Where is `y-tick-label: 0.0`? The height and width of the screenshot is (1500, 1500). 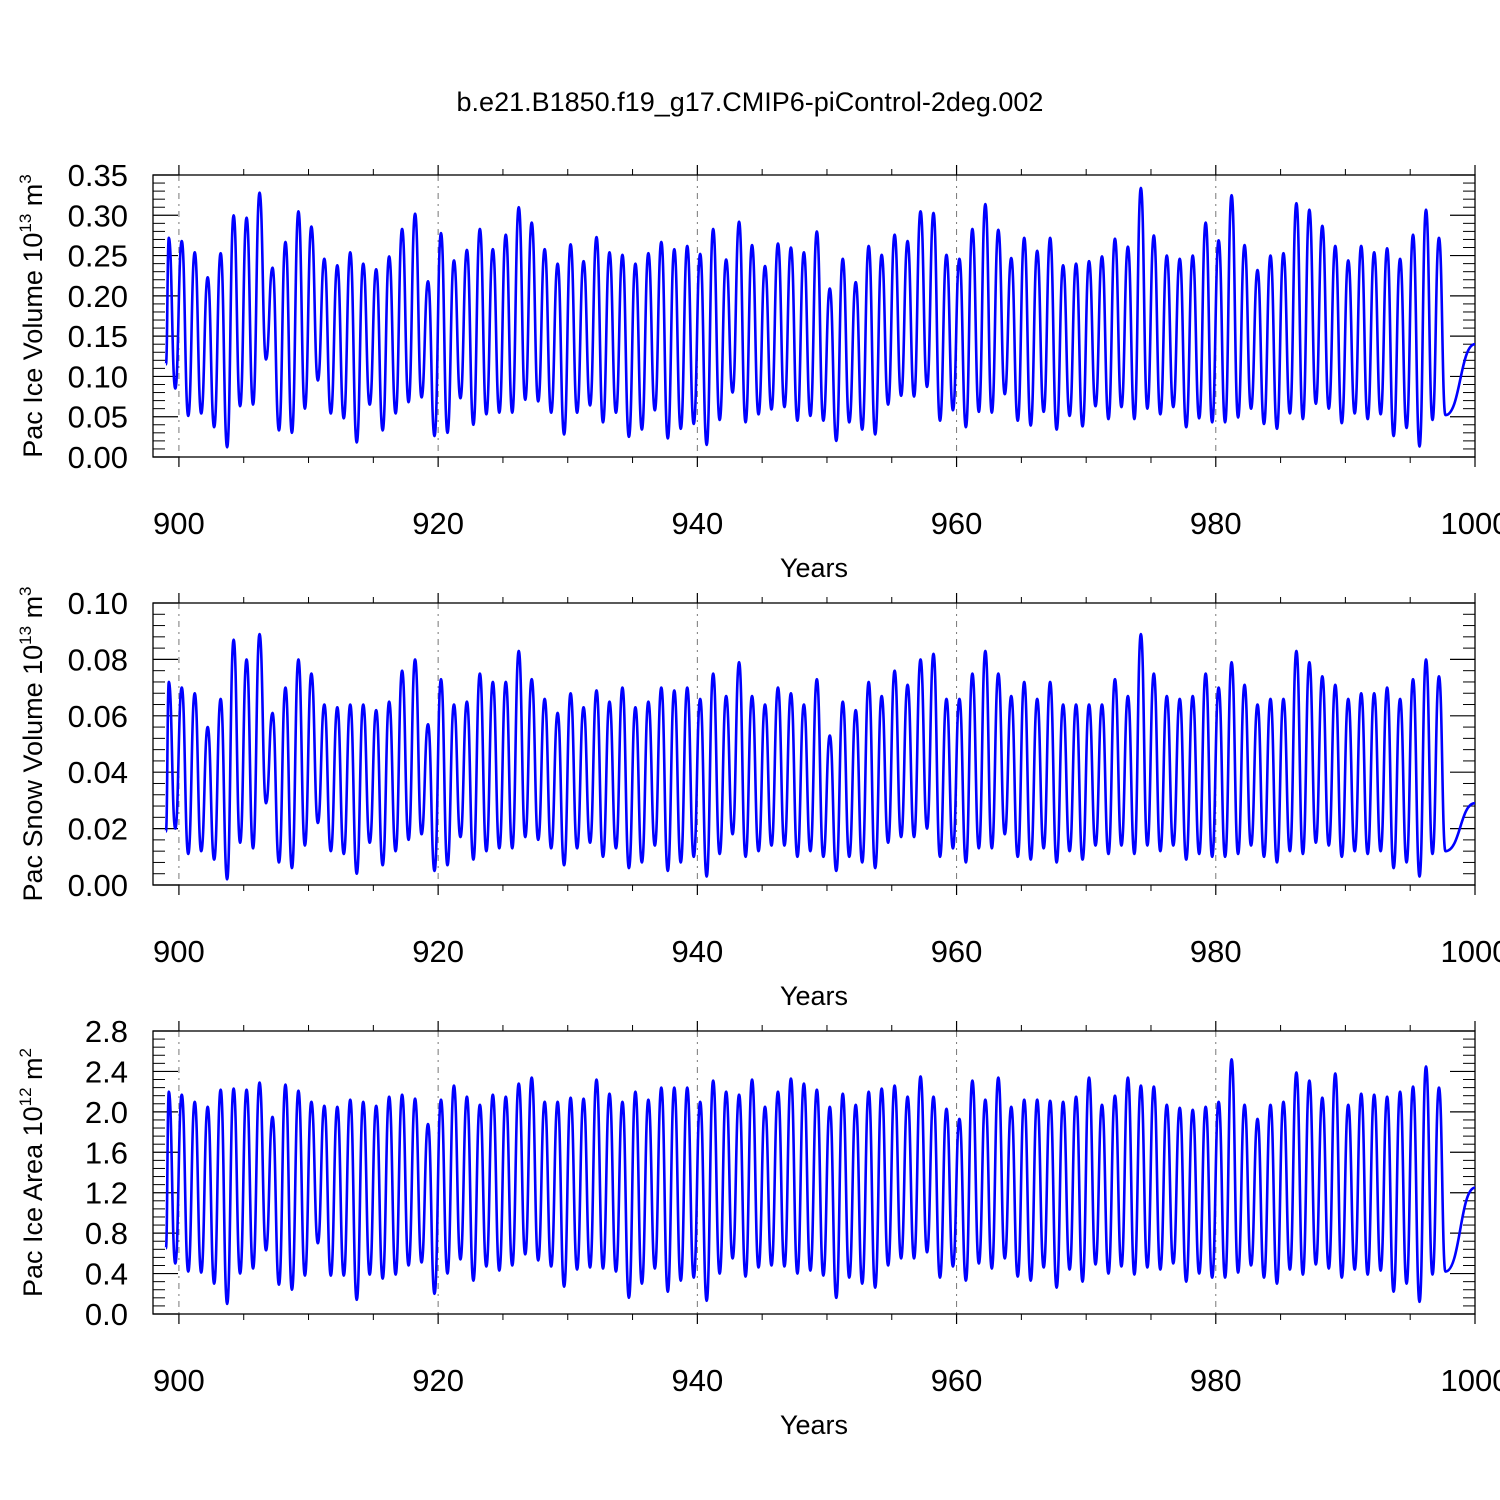 y-tick-label: 0.0 is located at coordinates (106, 1314).